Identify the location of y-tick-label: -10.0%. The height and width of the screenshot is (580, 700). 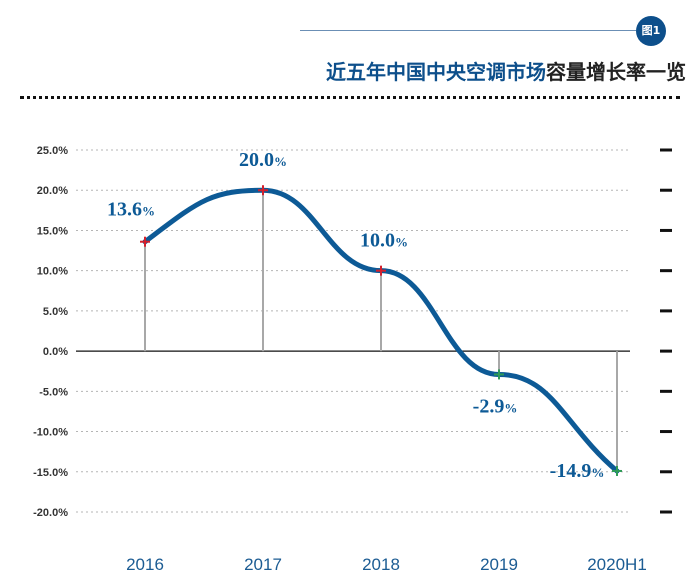
(50, 433).